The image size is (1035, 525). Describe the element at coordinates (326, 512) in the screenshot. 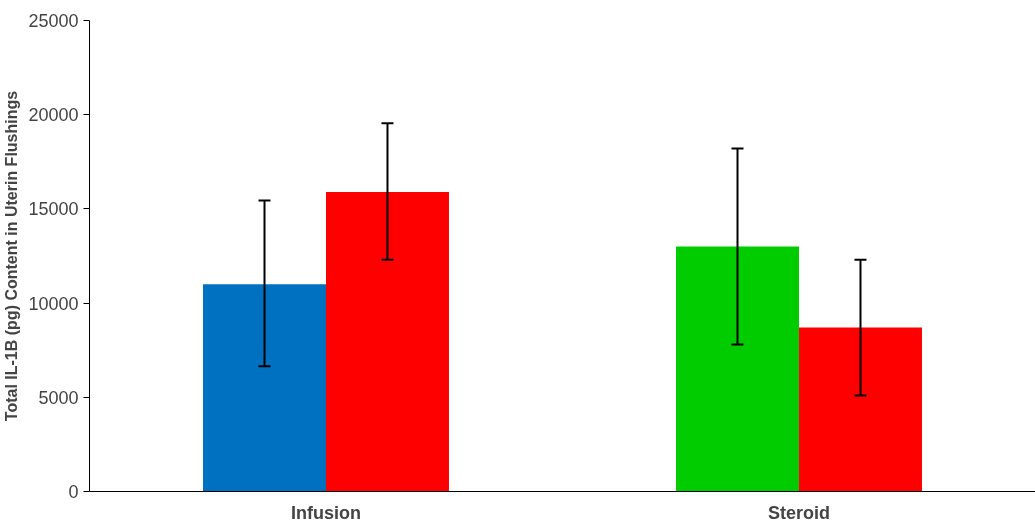

I see `x-tick-label: Infusion` at that location.